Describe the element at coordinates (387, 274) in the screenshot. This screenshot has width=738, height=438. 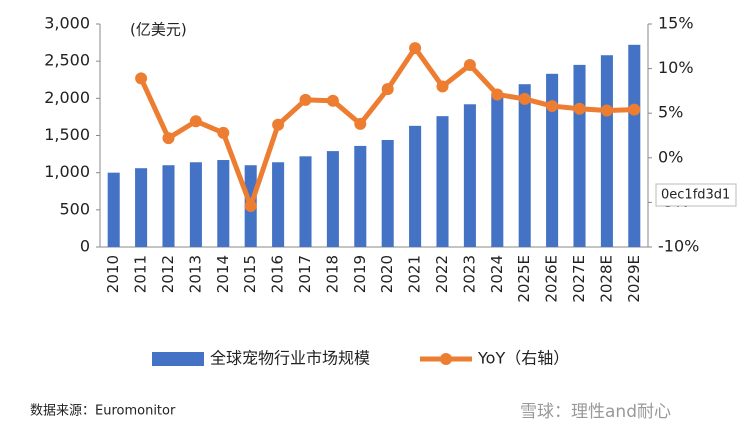
I see `x-tick-label: 2020` at that location.